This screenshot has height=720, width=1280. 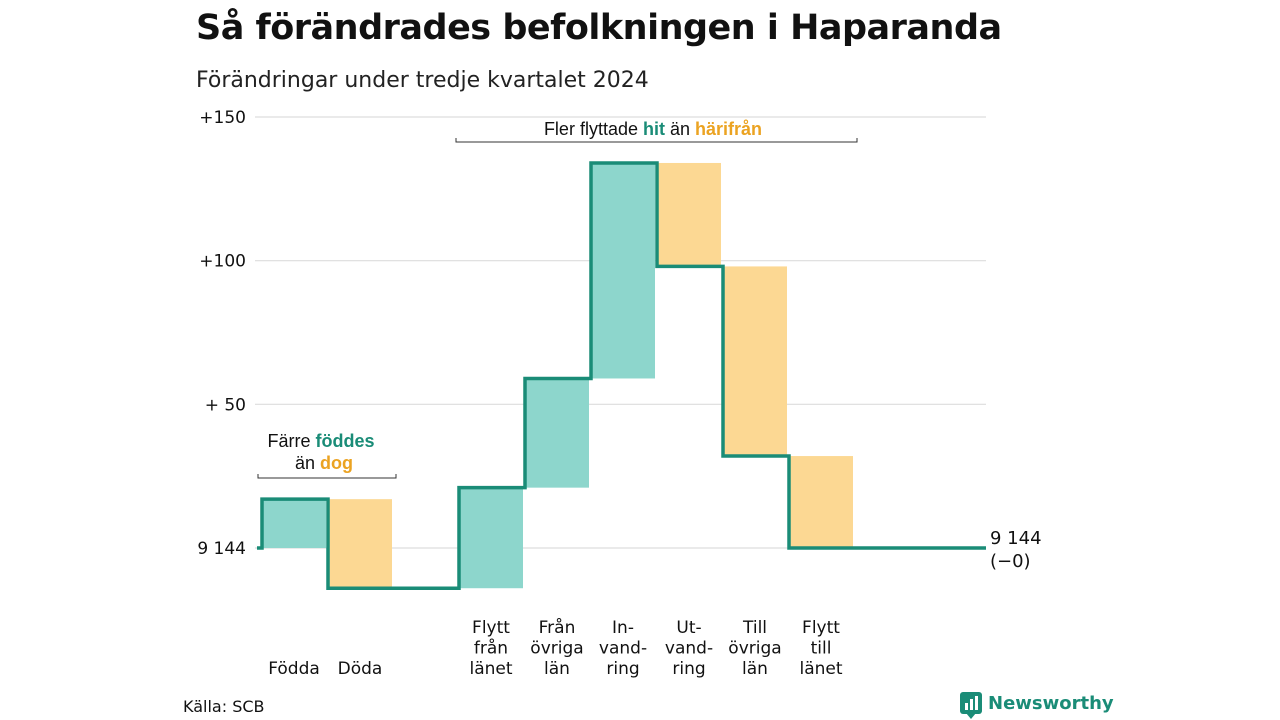 What do you see at coordinates (222, 118) in the screenshot?
I see `y-tick-label: +150` at bounding box center [222, 118].